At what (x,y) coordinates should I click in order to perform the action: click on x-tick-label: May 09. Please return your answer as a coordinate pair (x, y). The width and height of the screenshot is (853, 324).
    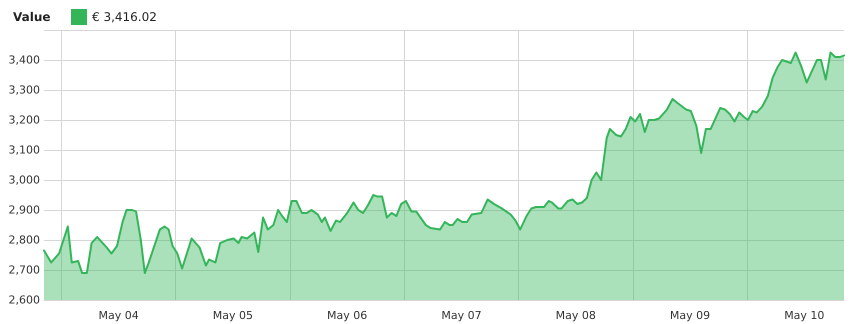
    Looking at the image, I should click on (690, 315).